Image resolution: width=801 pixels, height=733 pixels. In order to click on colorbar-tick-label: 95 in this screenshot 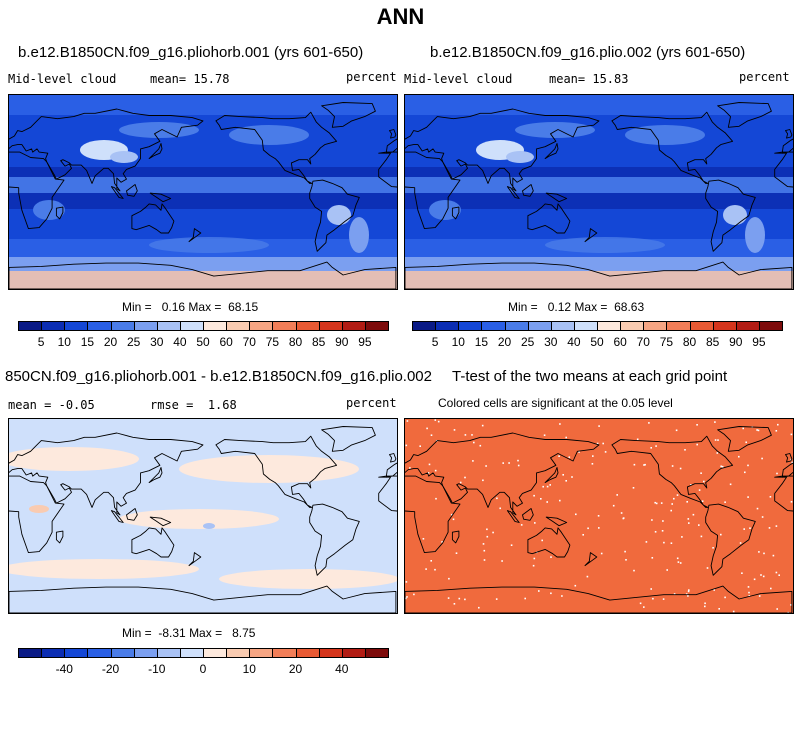, I will do `click(365, 342)`.